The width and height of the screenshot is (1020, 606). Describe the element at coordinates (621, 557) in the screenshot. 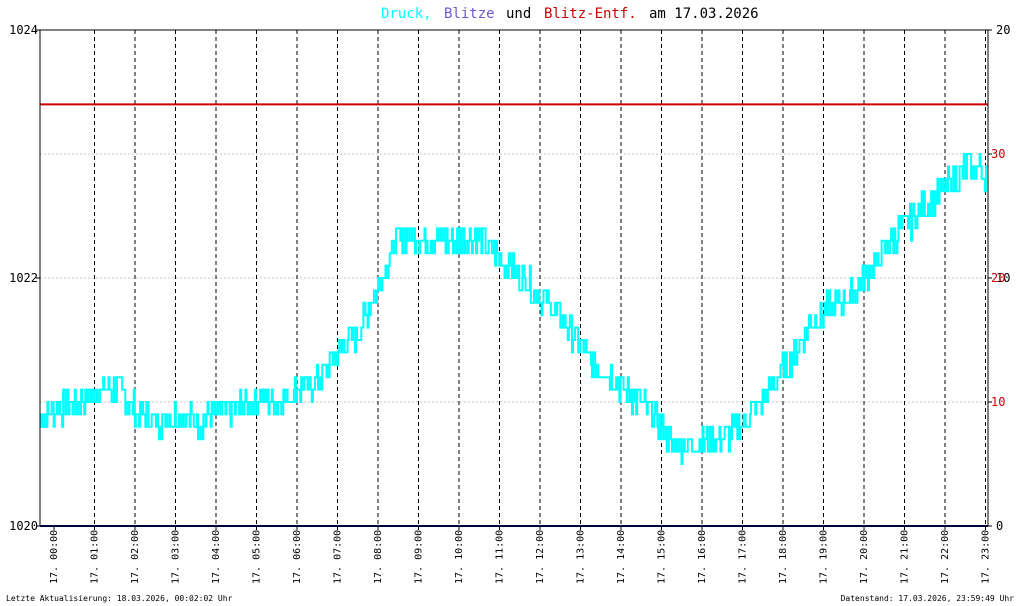

I see `x-tick-label: 17. 14:00` at that location.